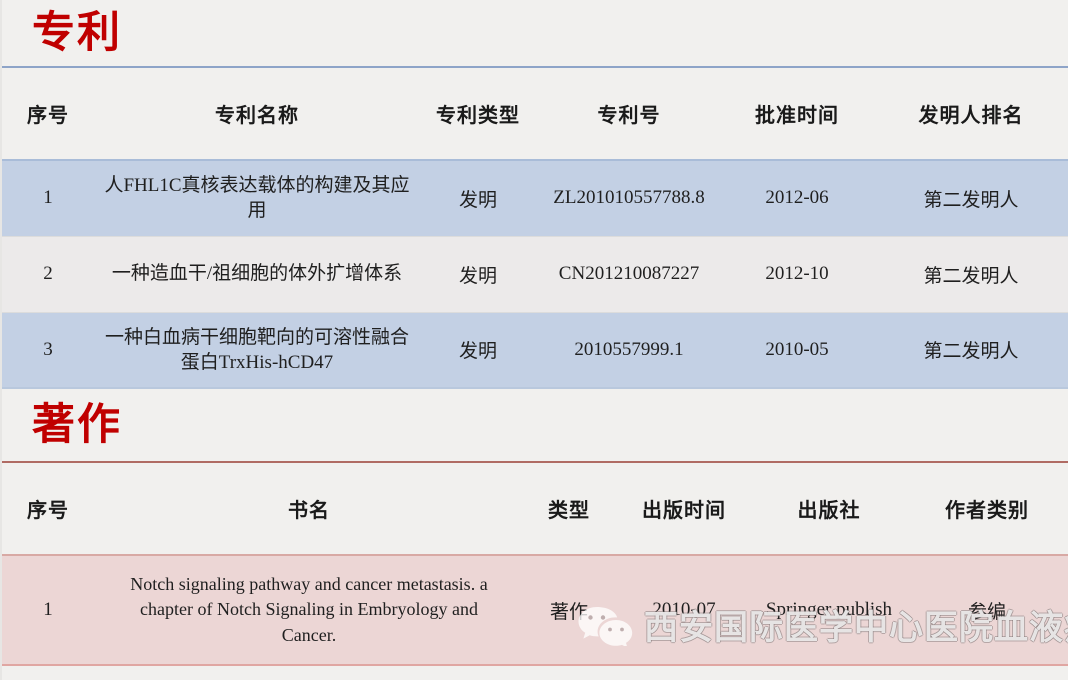 This screenshot has width=1068, height=680. Describe the element at coordinates (568, 612) in the screenshot. I see `book-cell-type: 著作` at that location.